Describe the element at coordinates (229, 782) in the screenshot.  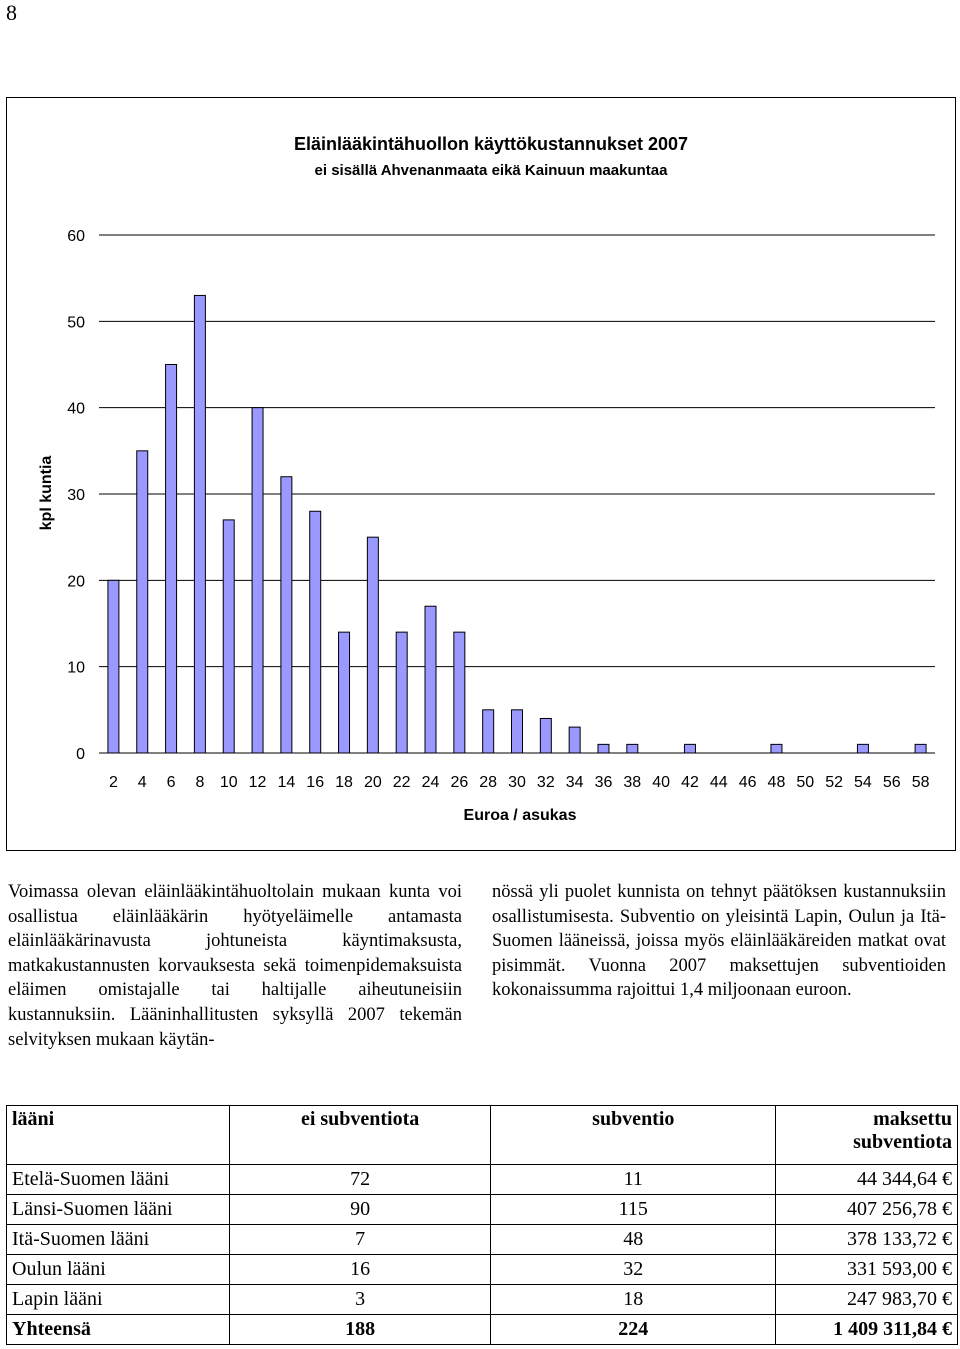
I see `x-tick-label: 10` at that location.